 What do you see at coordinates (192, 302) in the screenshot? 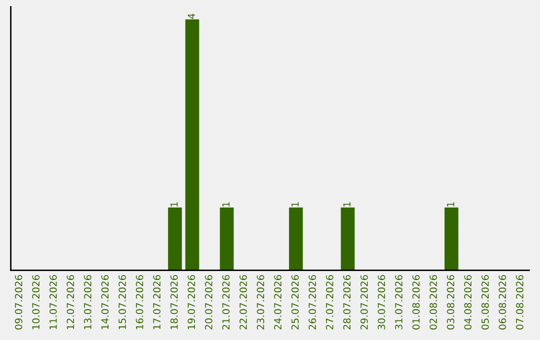
I see `x-tick-label: 19.07.2026` at bounding box center [192, 302].